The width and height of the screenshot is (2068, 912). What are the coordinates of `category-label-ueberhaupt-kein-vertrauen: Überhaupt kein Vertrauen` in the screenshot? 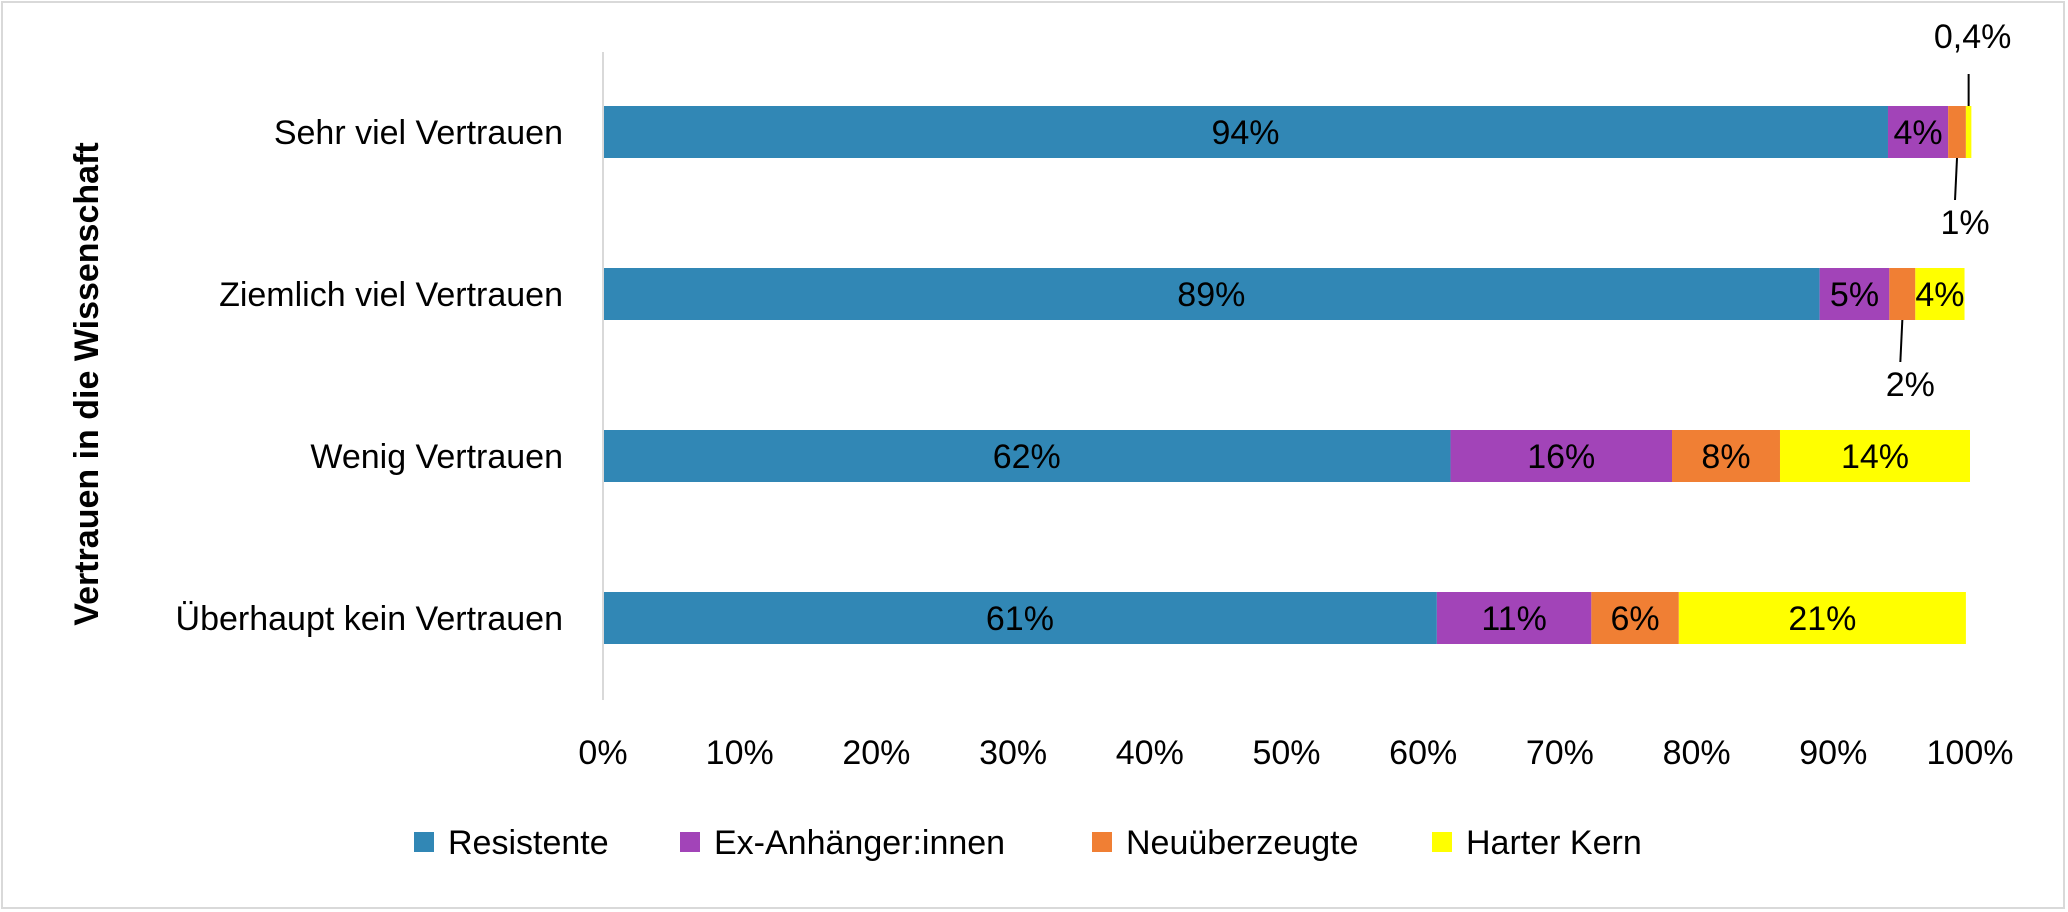 It's located at (369, 619).